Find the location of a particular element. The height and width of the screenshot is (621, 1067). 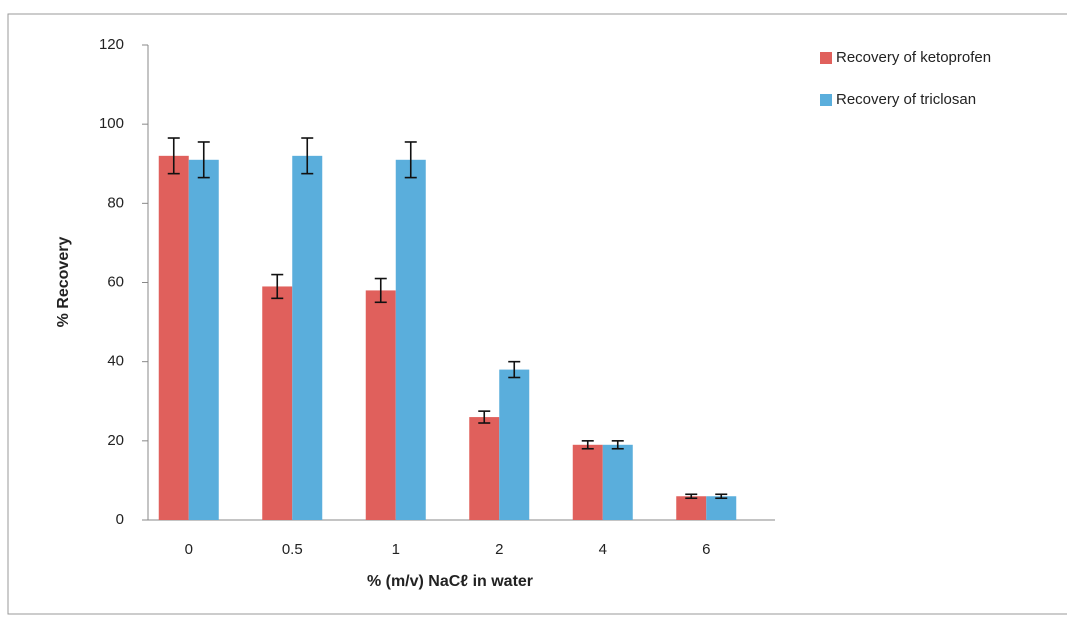

y-tick-label: 100 is located at coordinates (111, 123).